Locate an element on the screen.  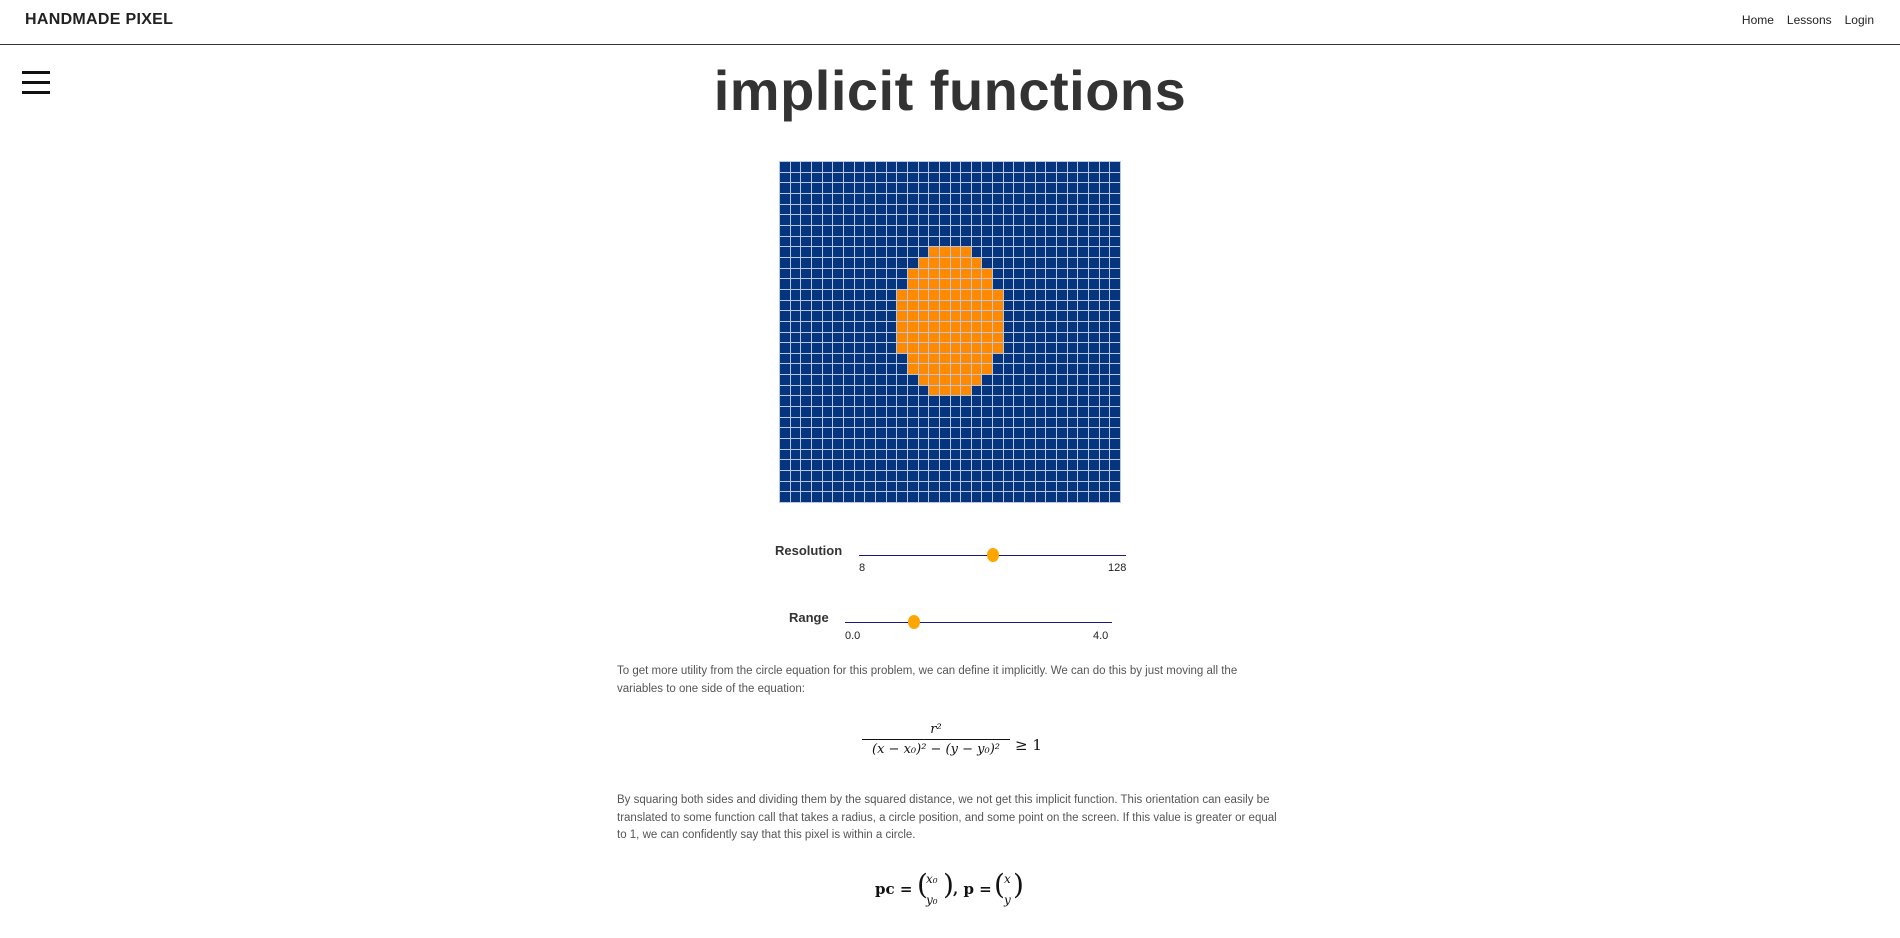
nav-lessons-link: Lessons is located at coordinates (1809, 20).